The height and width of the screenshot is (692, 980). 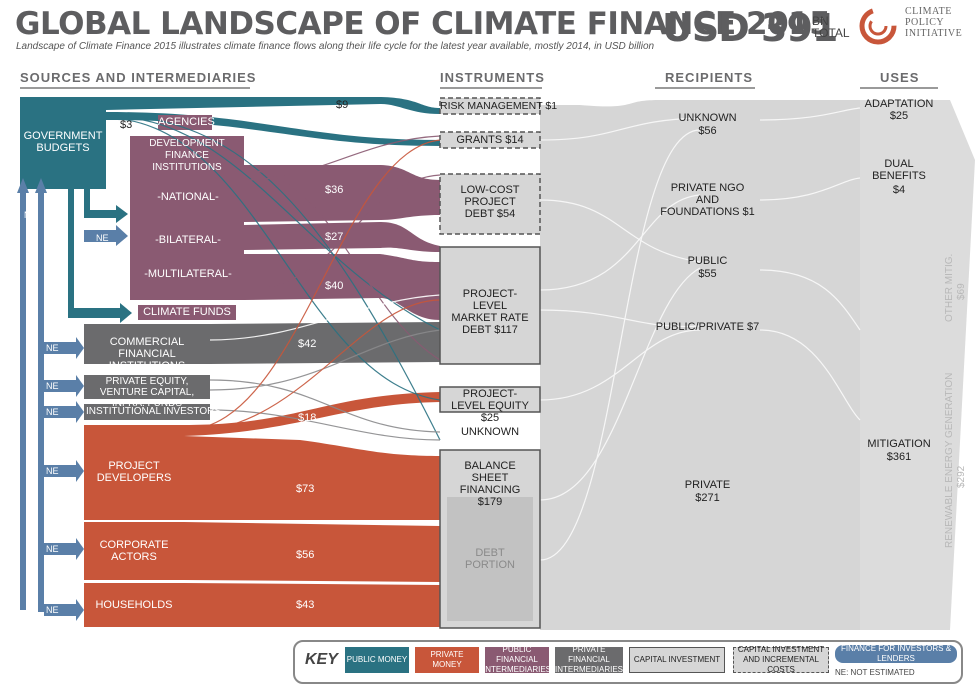 What do you see at coordinates (447, 660) in the screenshot?
I see `key-private-money: PRIVATE MONEY` at bounding box center [447, 660].